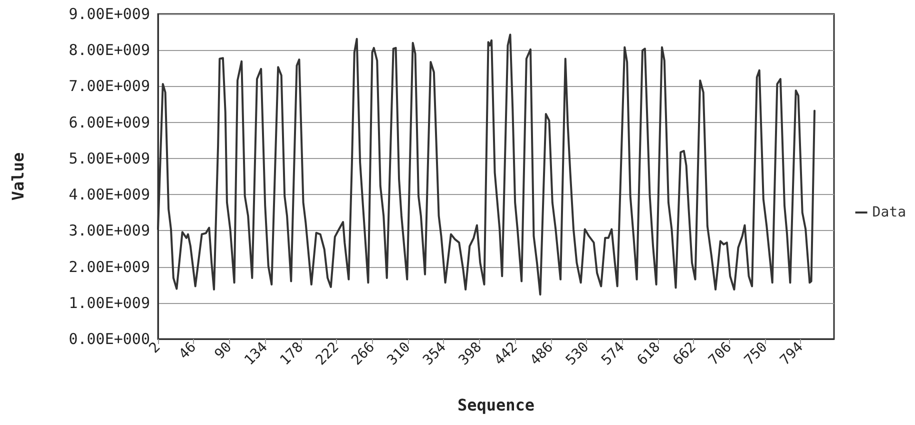 The width and height of the screenshot is (915, 425). What do you see at coordinates (613, 354) in the screenshot?
I see `x-tick-label: 574` at bounding box center [613, 354].